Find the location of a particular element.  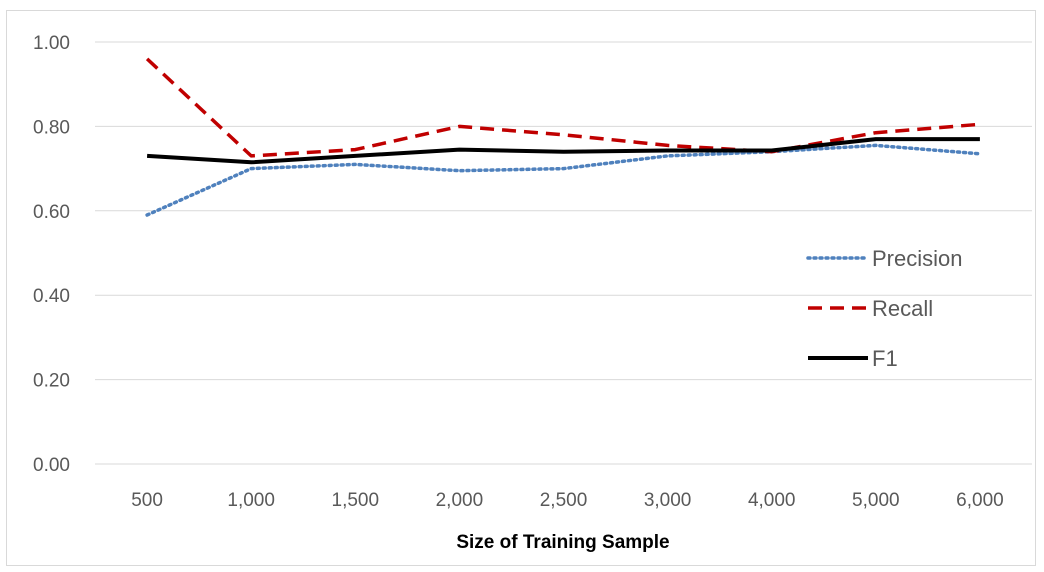

series-line-f1 is located at coordinates (563, 151).